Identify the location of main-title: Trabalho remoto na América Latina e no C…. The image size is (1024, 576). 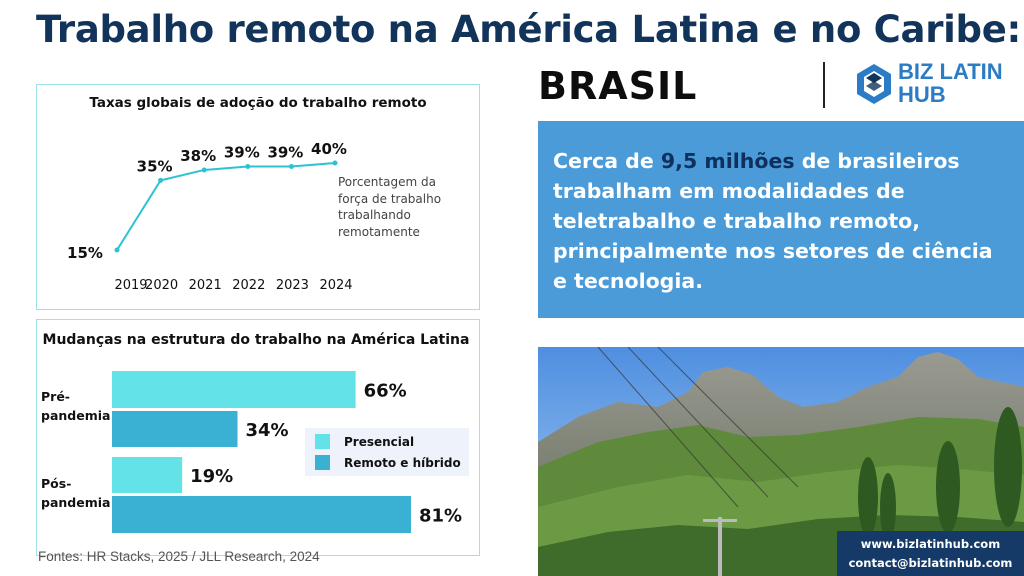
(529, 29).